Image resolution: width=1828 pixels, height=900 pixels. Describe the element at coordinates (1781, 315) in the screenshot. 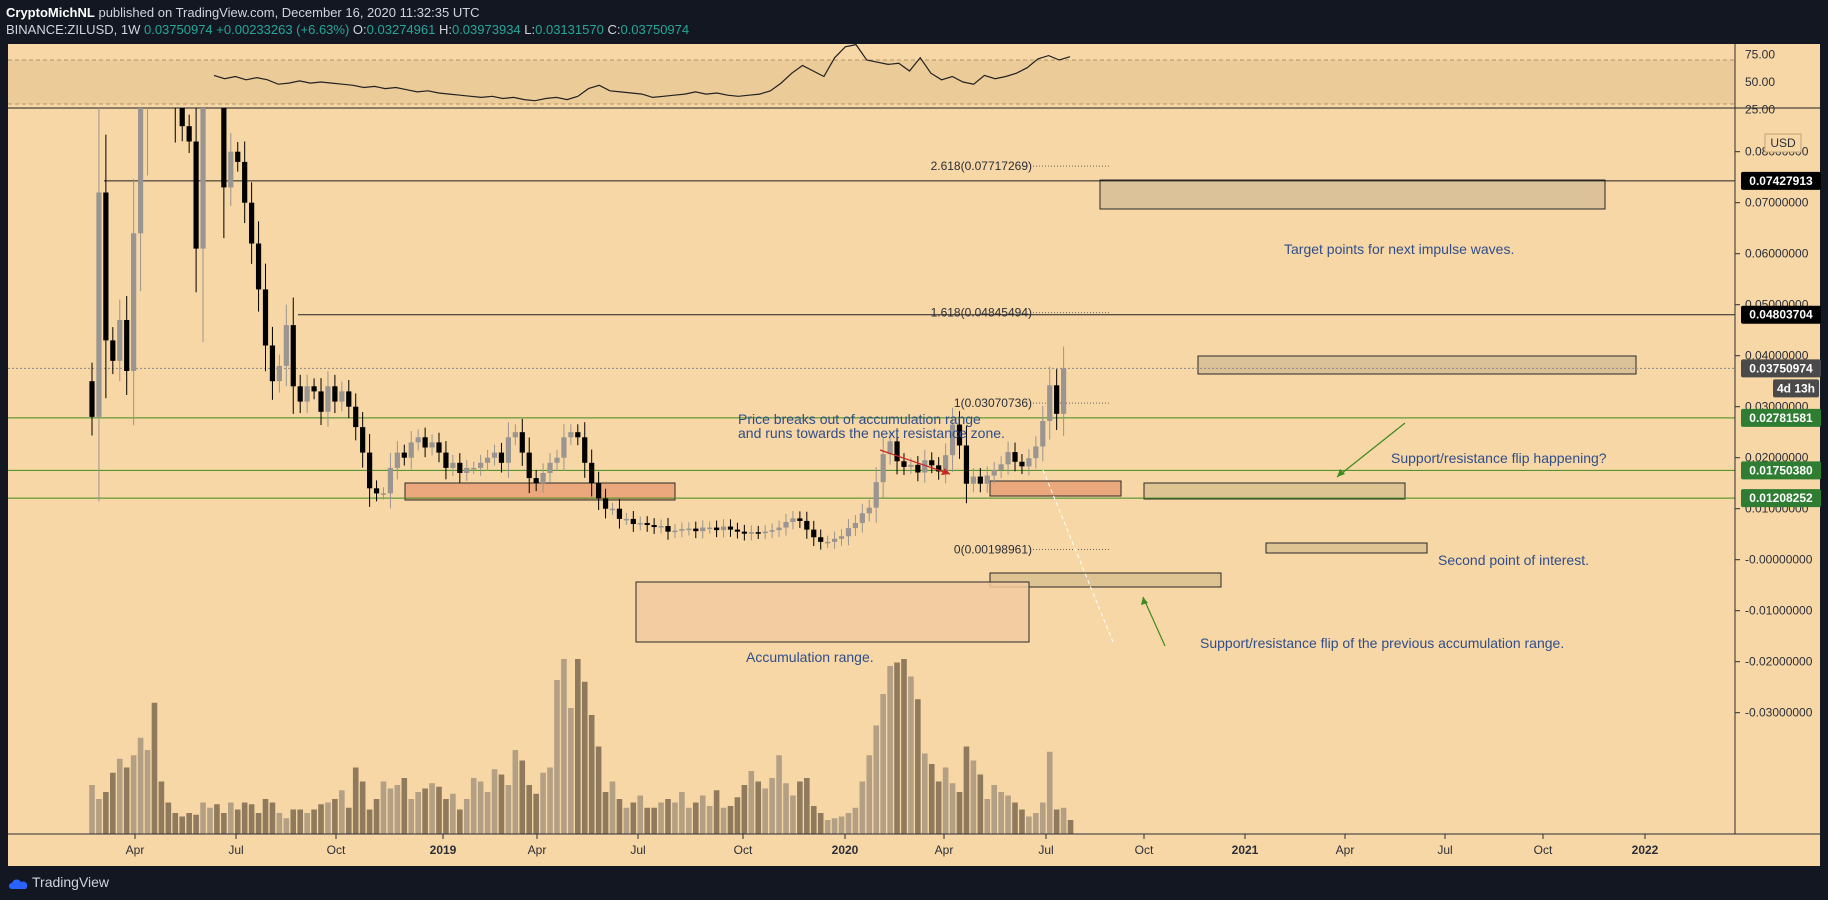

I see `price-label-text: 0.04803704` at that location.